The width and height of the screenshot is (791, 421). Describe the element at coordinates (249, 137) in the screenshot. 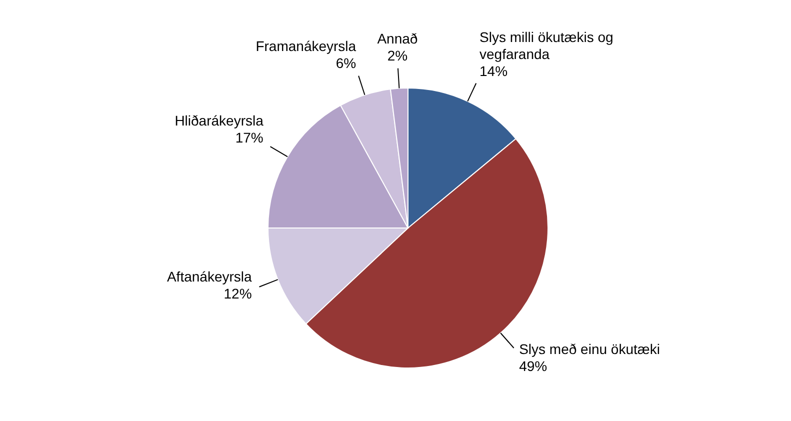

I see `data-label: 17%` at that location.